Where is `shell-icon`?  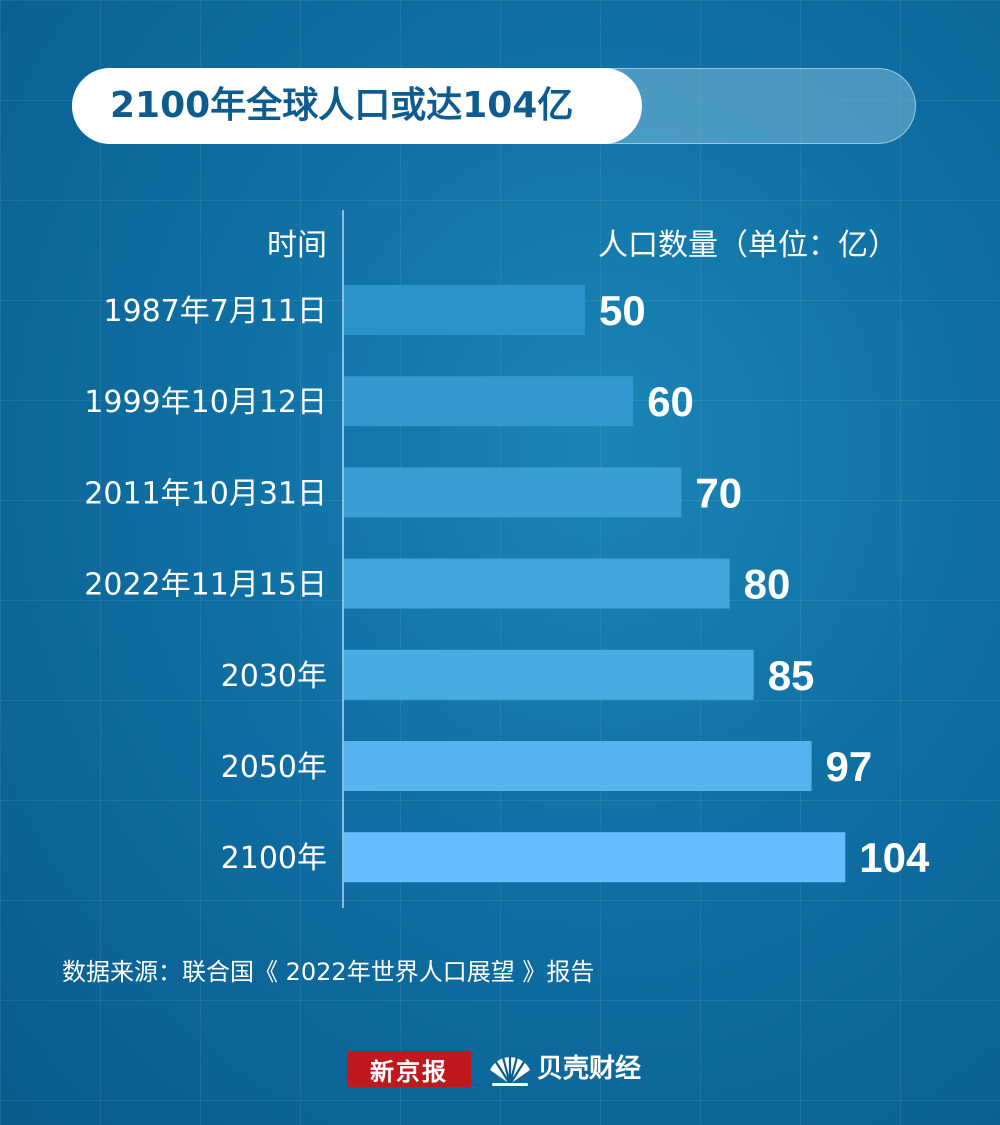
shell-icon is located at coordinates (510, 1071).